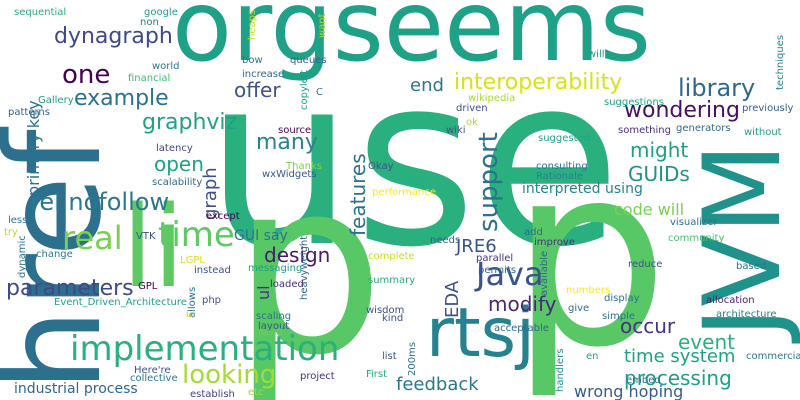  I want to click on cloud-word: interoperability, so click(538, 82).